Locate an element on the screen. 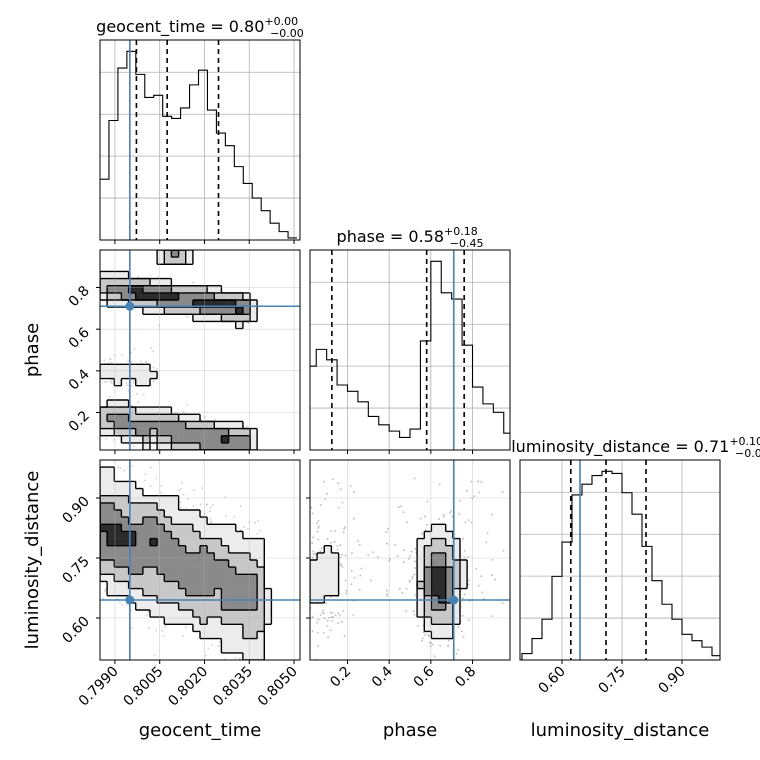 The image size is (760, 760). scatter-panel-geocent_time-luminosity_distance is located at coordinates (198, 553).